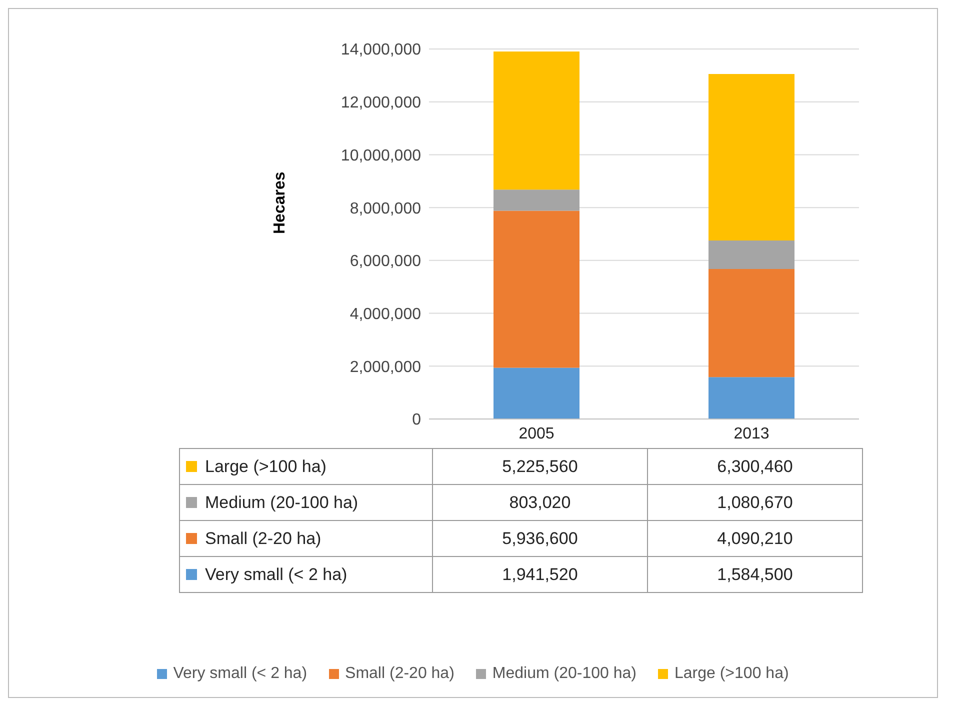  What do you see at coordinates (755, 466) in the screenshot?
I see `data-label: 6,300,460` at bounding box center [755, 466].